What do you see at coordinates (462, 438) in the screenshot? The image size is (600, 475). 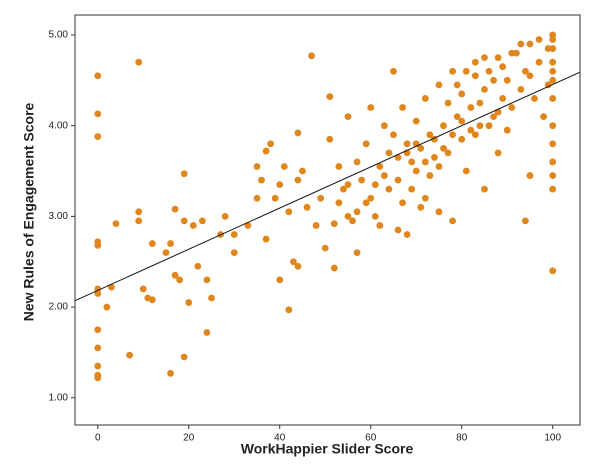 I see `x-tick-label: 80` at bounding box center [462, 438].